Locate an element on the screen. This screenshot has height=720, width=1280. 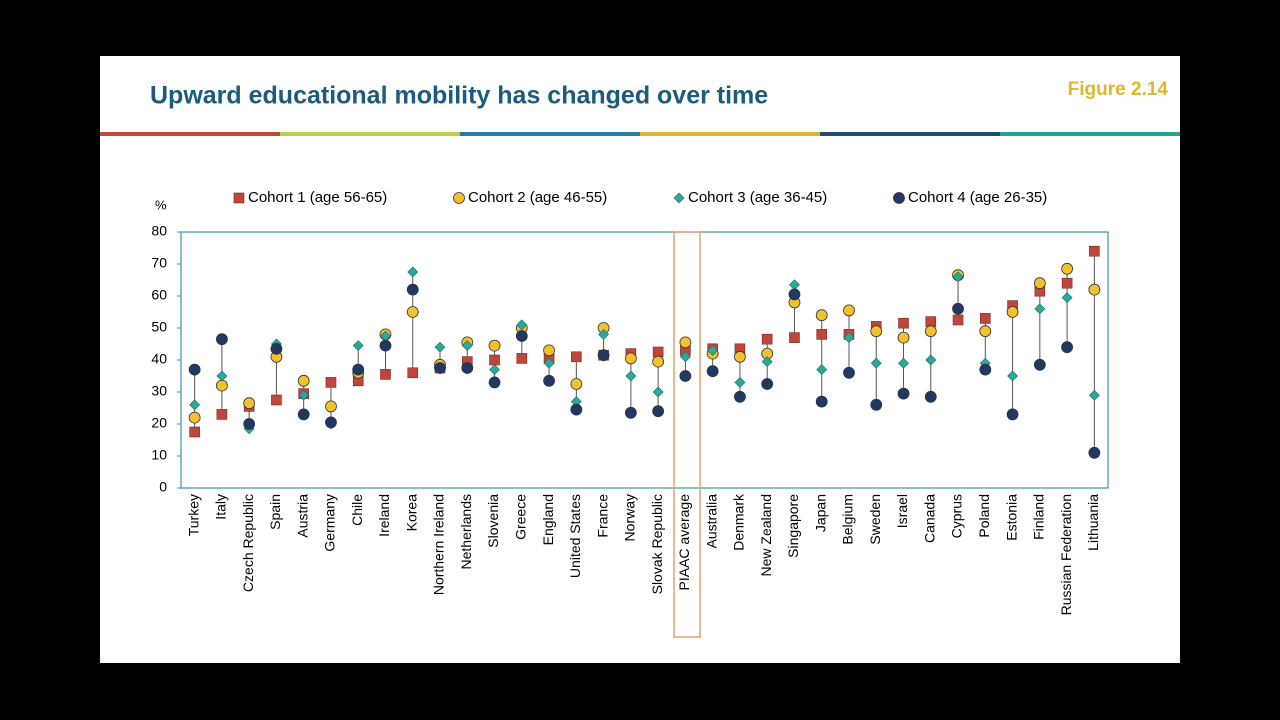
x-tick-label: Belgium is located at coordinates (848, 519).